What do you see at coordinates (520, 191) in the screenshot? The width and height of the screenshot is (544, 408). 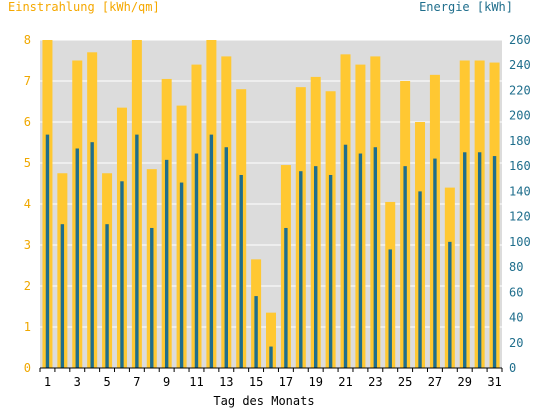 I see `right-tick-label-140: 140` at bounding box center [520, 191].